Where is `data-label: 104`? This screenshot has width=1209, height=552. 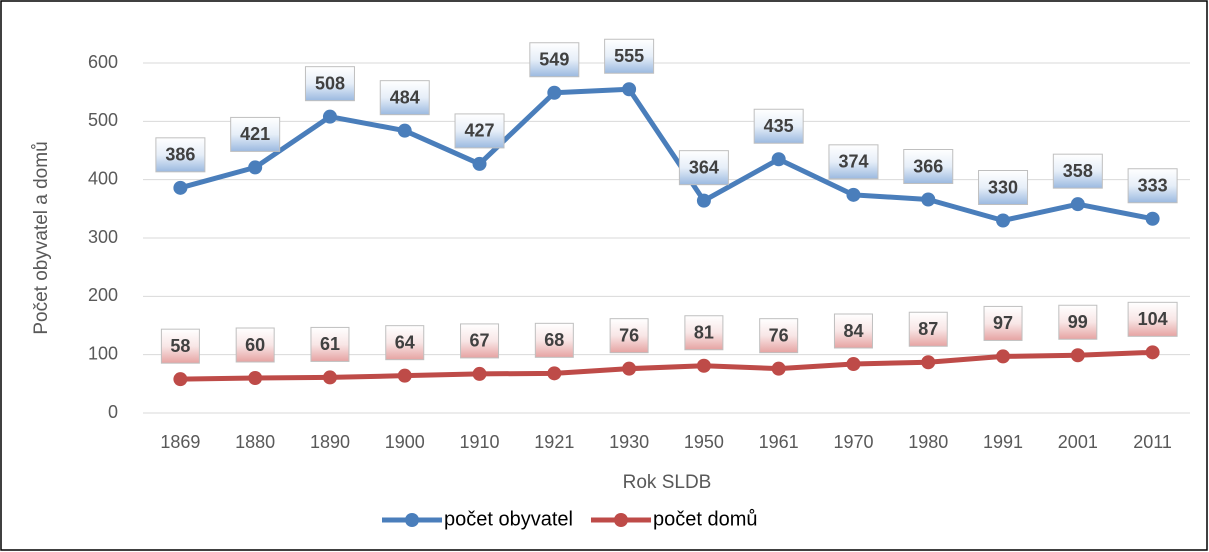
data-label: 104 is located at coordinates (1153, 319).